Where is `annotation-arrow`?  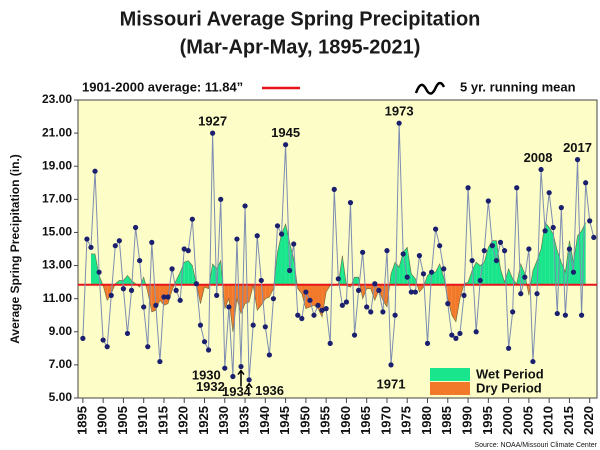
annotation-arrow is located at coordinates (241, 378).